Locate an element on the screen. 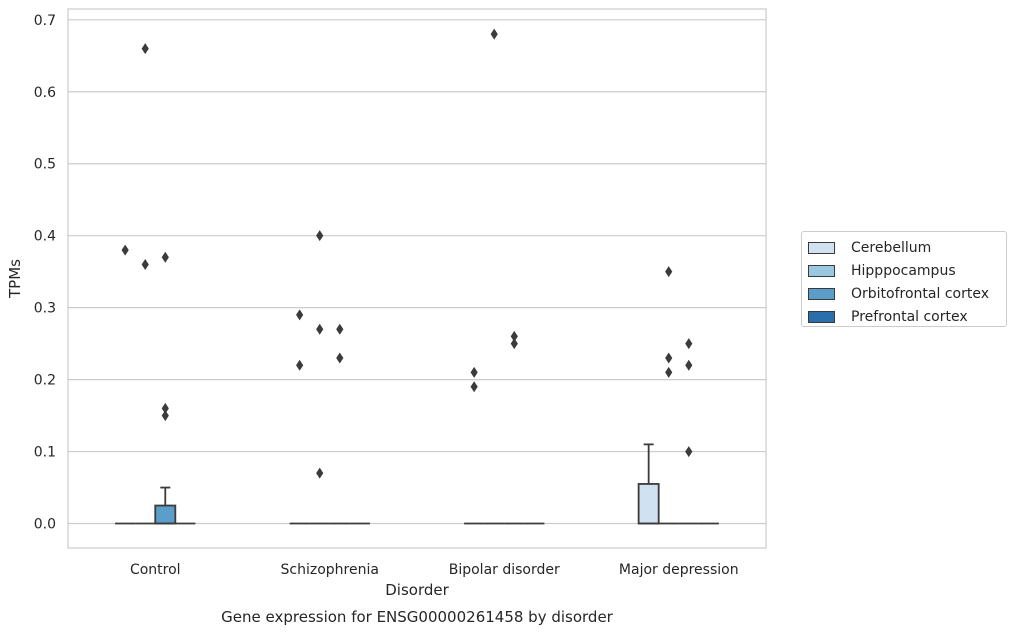  x-axis-label: Disorder is located at coordinates (417, 590).